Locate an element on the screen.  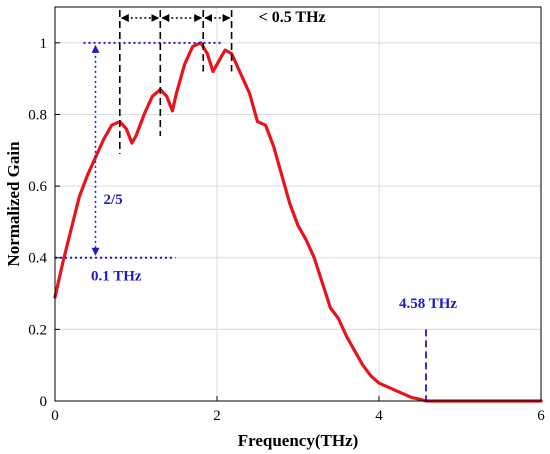
cutoff-label: 4.58 THz is located at coordinates (428, 304).